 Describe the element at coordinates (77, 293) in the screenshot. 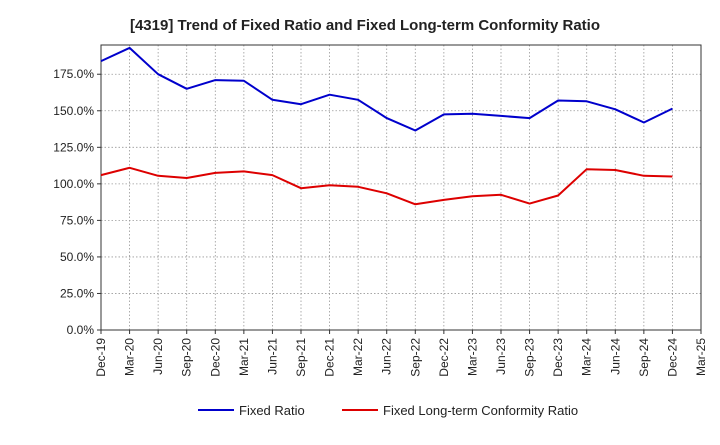

I see `y-tick-label: 25.0%` at that location.